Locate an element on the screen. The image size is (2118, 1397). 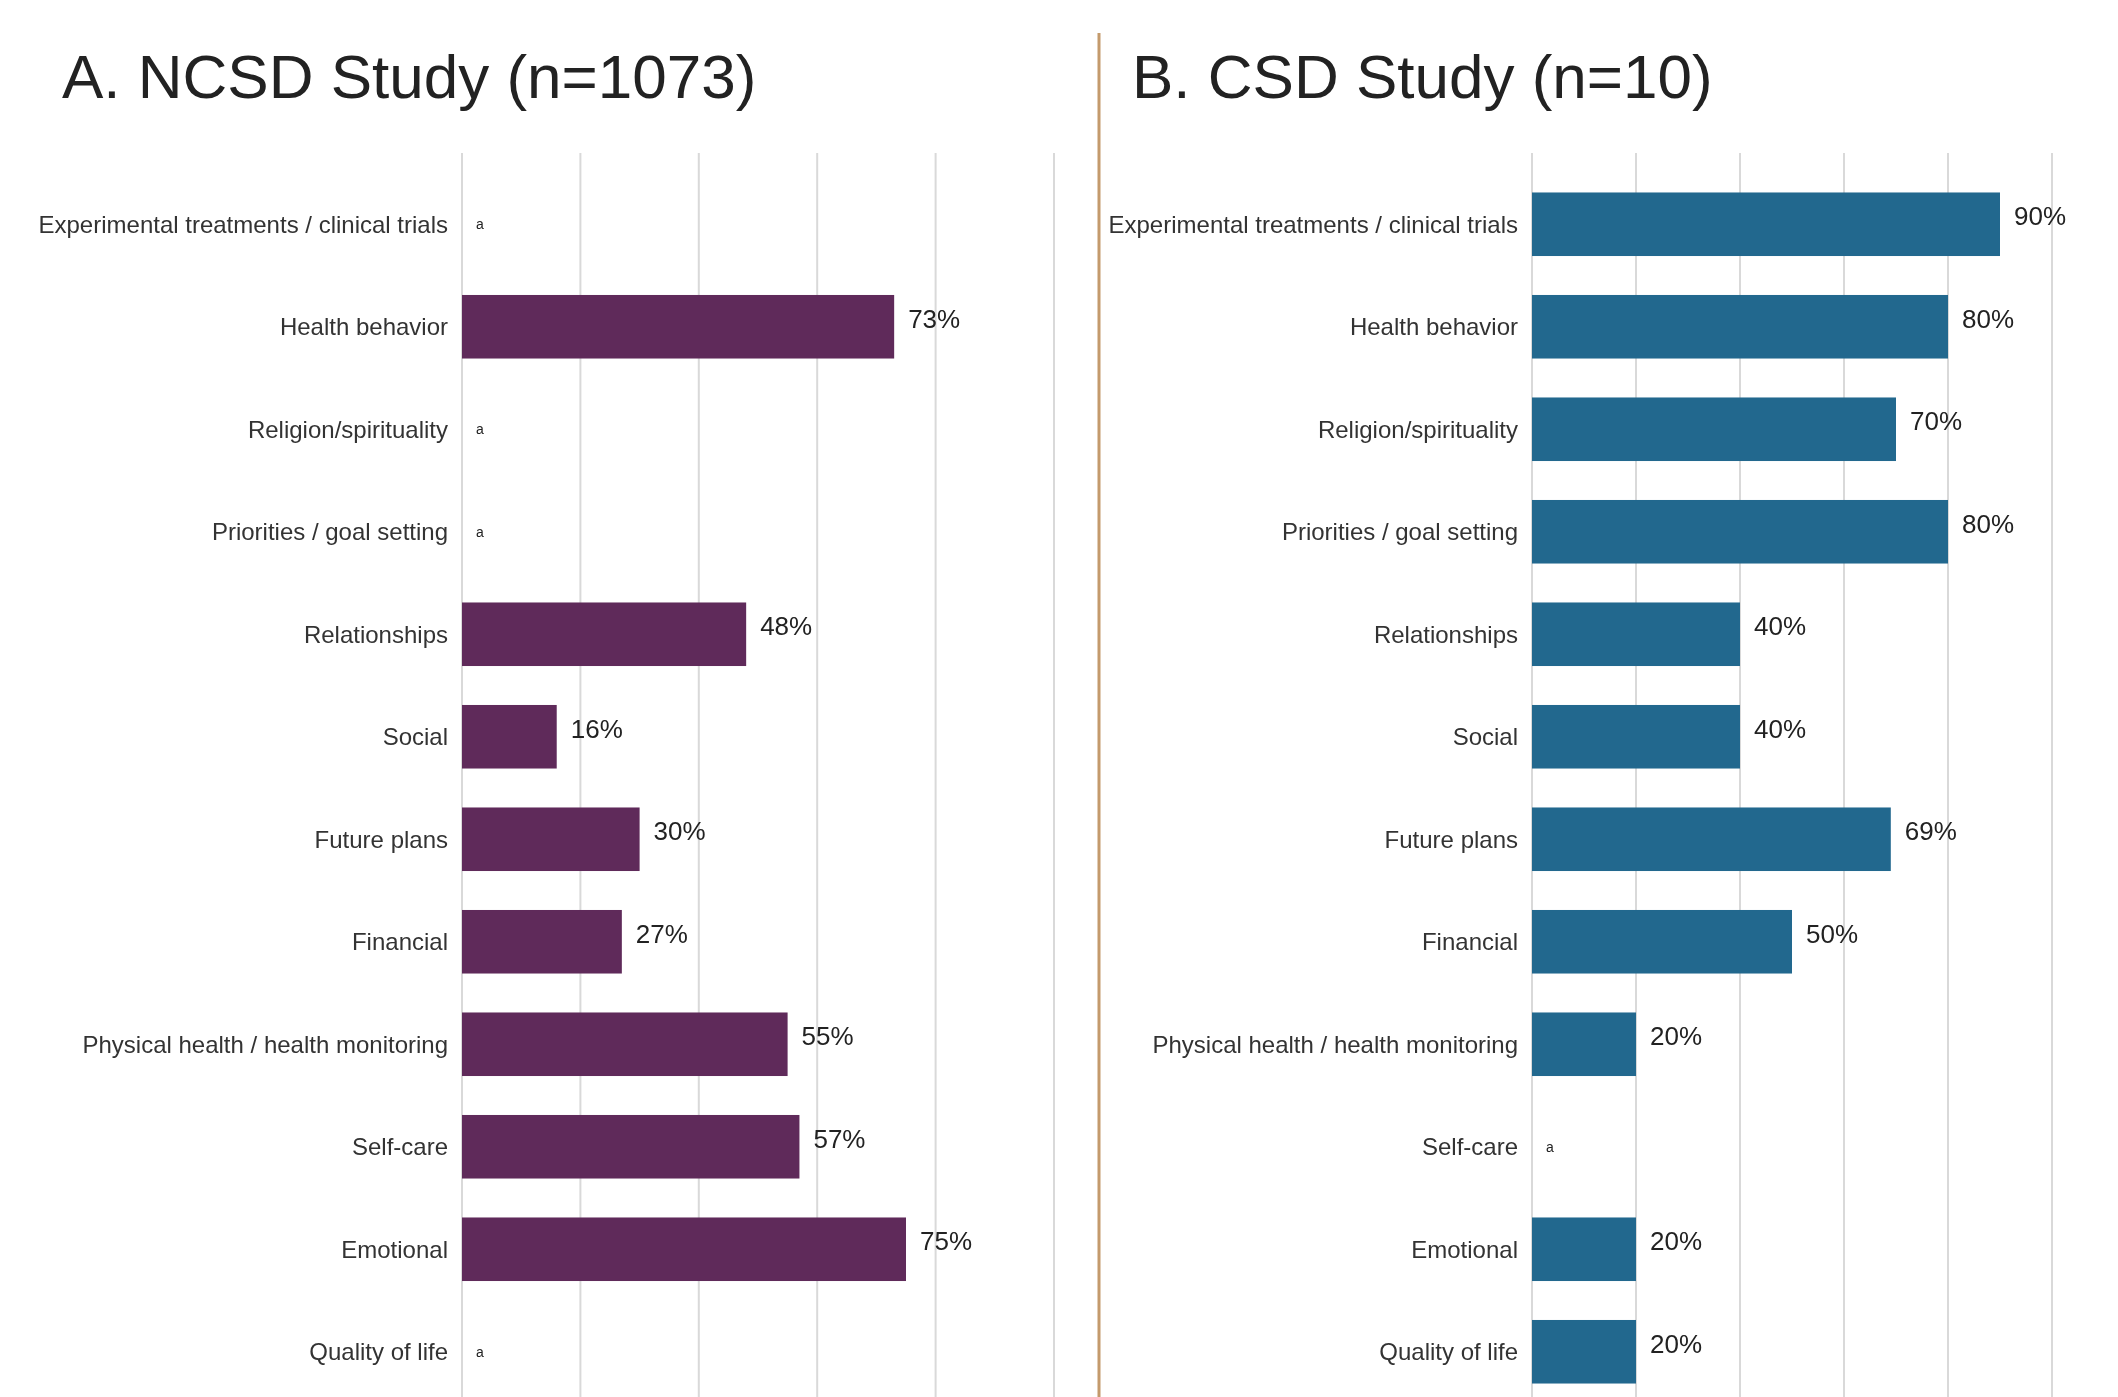
data-label: 30% is located at coordinates (679, 831).